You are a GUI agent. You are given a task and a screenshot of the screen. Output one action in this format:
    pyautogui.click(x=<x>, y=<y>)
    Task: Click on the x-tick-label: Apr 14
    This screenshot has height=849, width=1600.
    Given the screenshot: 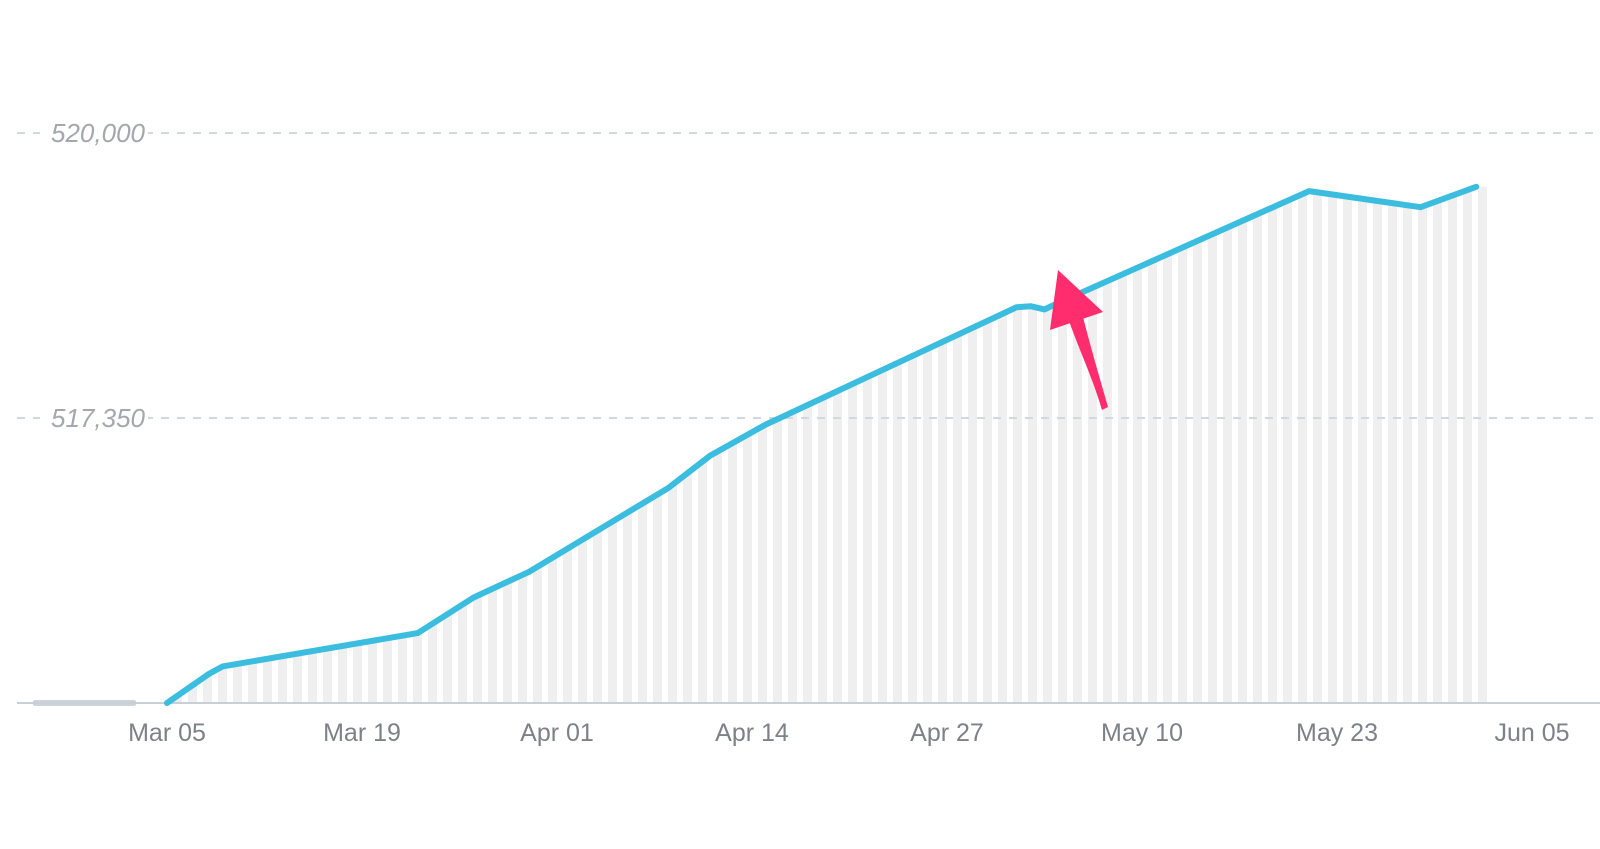 What is the action you would take?
    pyautogui.click(x=752, y=733)
    